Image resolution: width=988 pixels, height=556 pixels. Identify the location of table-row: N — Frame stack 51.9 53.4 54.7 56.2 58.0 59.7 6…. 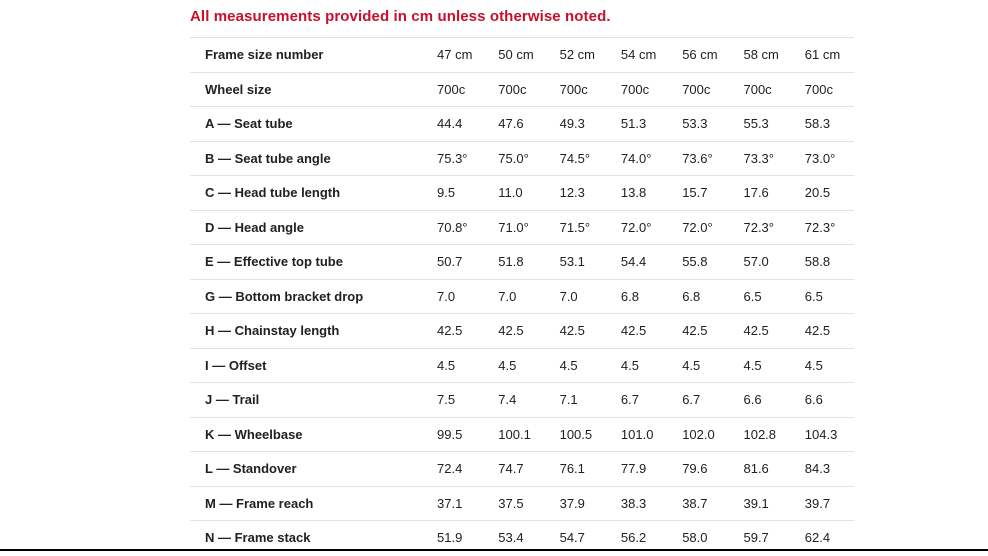
(522, 537).